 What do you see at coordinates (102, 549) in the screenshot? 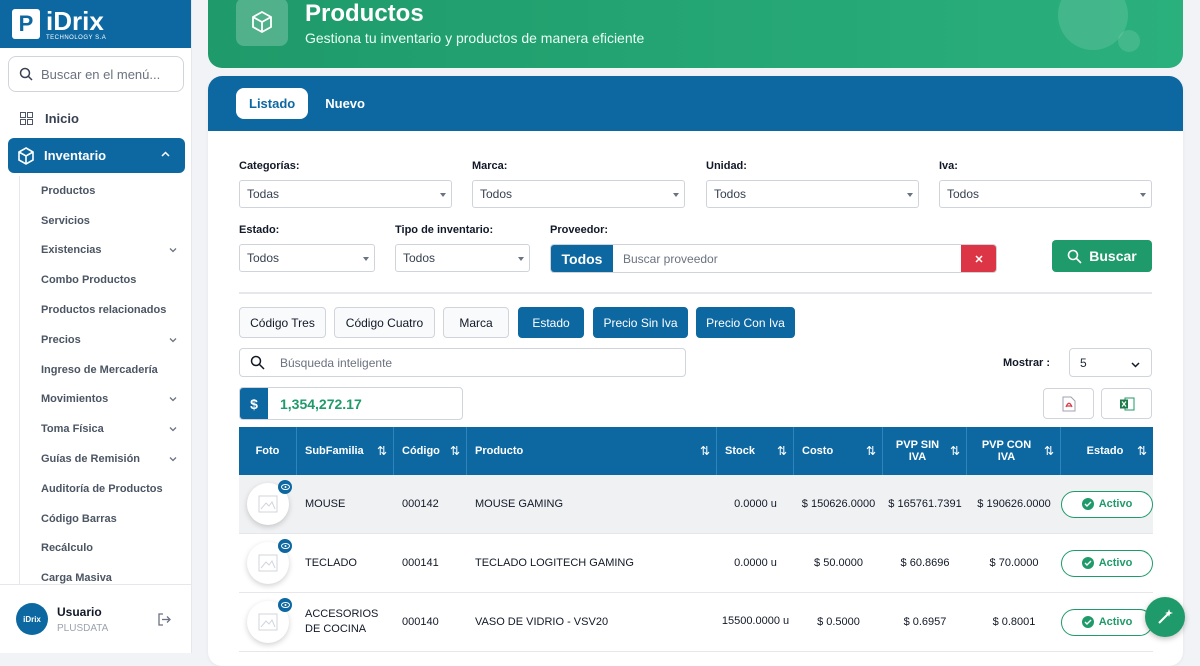
I see `sidebar-subitem: Recálculo` at bounding box center [102, 549].